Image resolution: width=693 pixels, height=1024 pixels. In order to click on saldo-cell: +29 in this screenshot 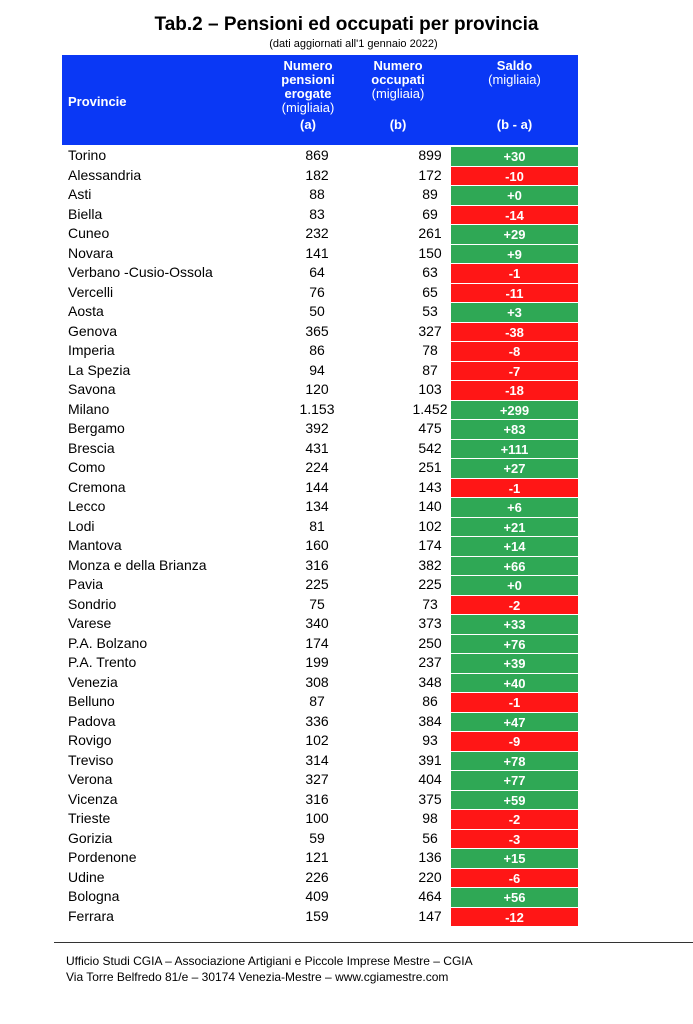, I will do `click(514, 234)`.